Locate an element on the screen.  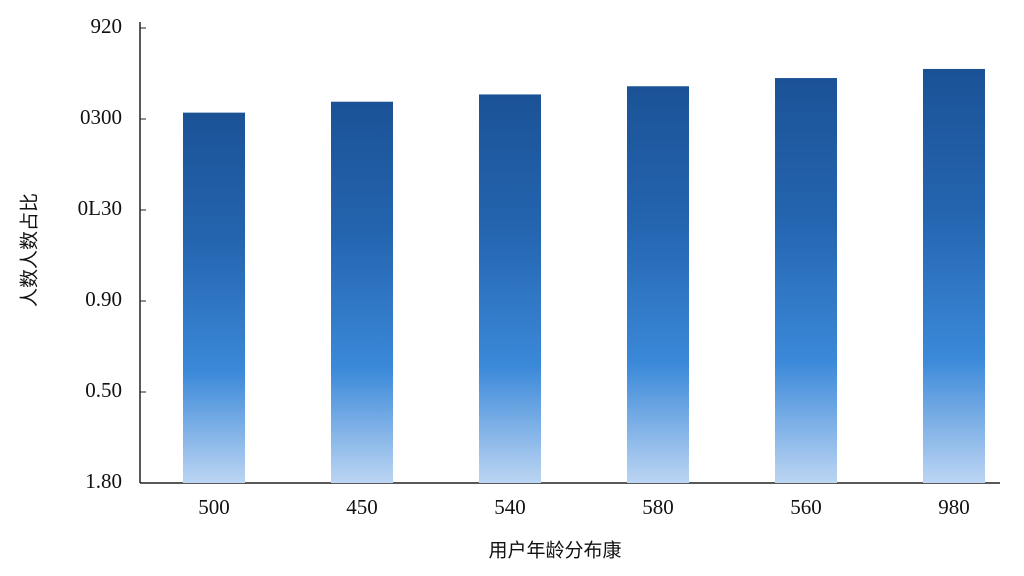
x-tick-label: 500 is located at coordinates (214, 507).